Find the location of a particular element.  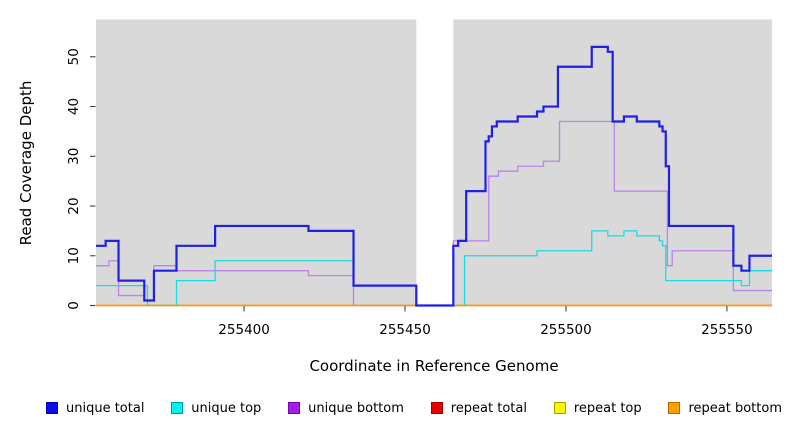

y-axis-title: Read Coverage Depth is located at coordinates (26, 163).